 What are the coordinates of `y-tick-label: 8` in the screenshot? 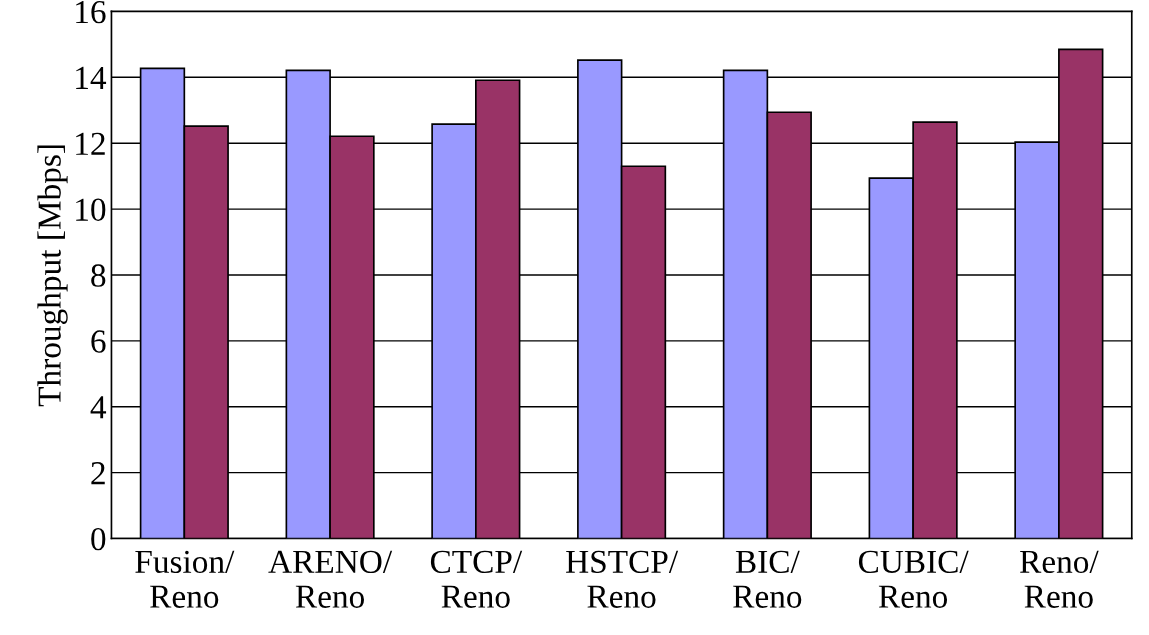 It's located at (98, 275).